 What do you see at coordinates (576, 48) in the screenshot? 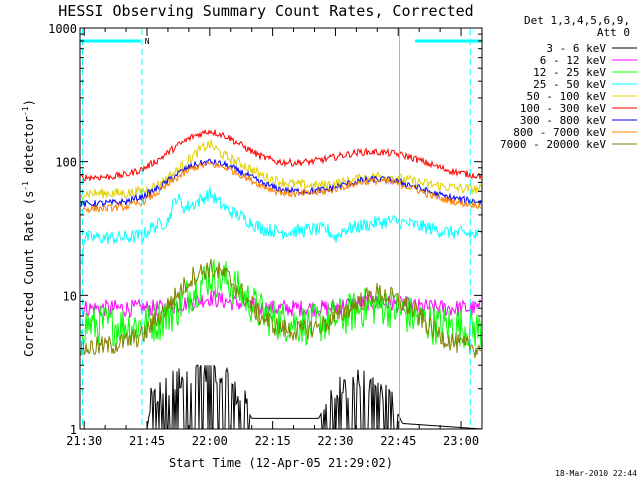
I see `legend-label-1: 3 - 6 keV` at bounding box center [576, 48].